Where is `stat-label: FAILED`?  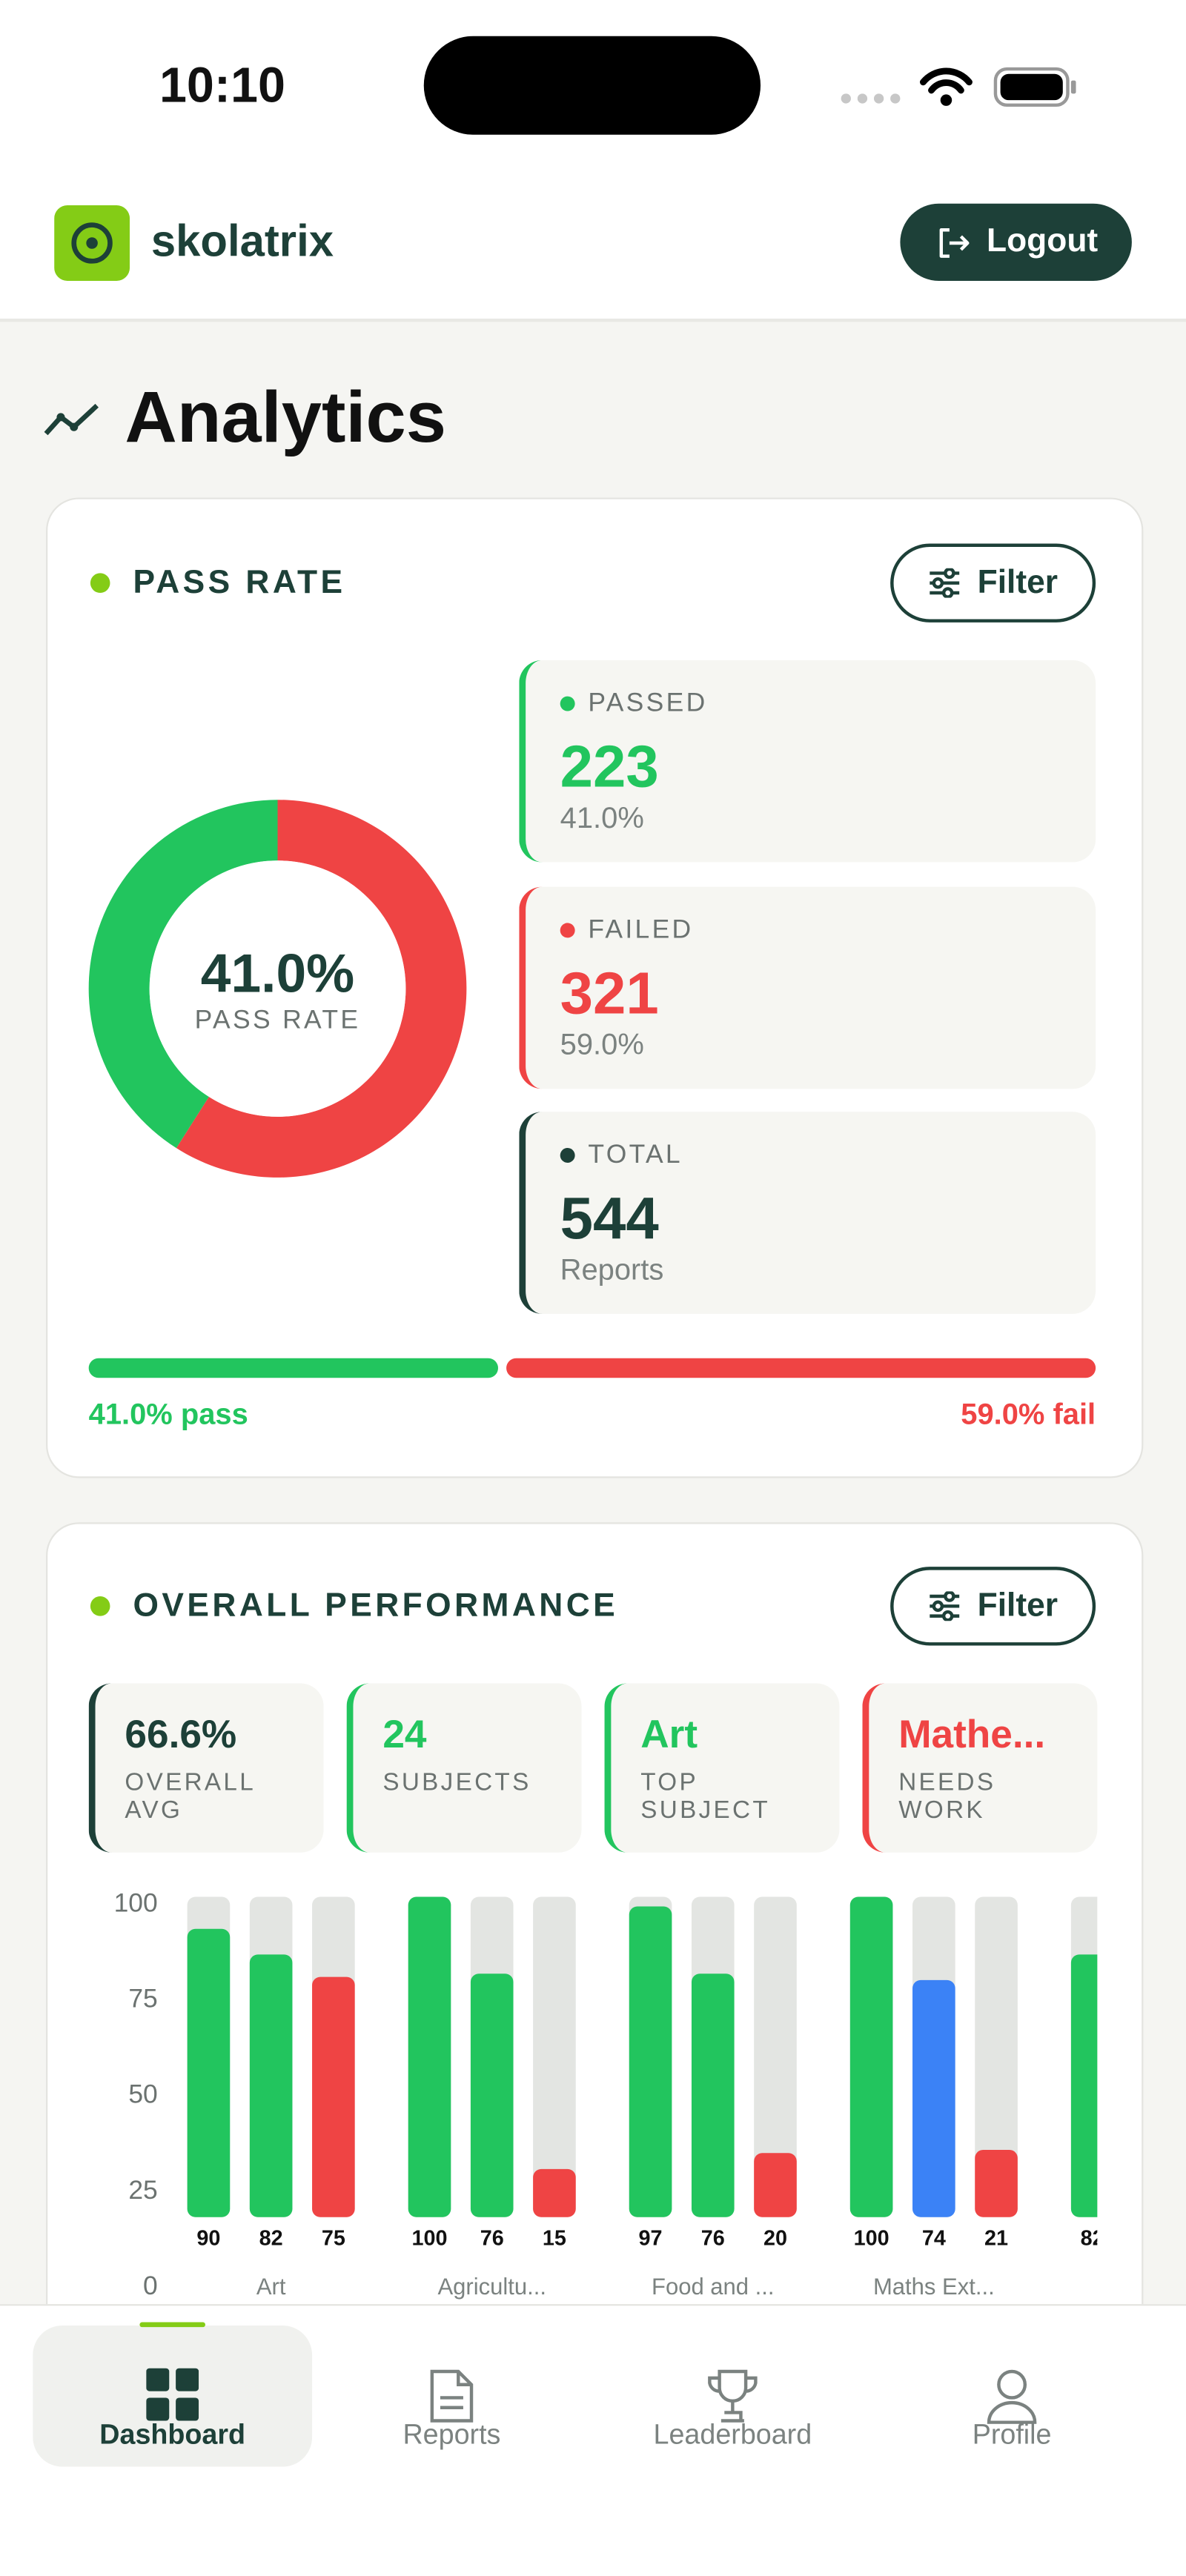
stat-label: FAILED is located at coordinates (641, 930).